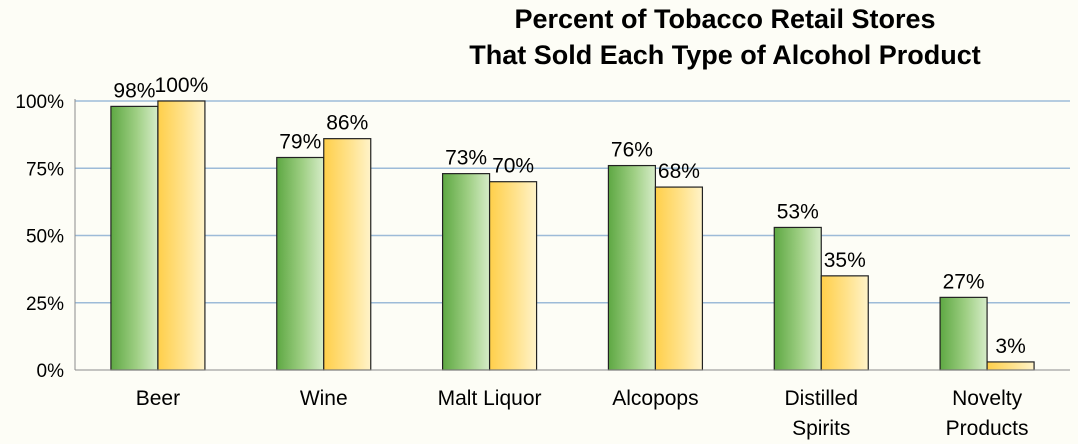 This screenshot has width=1078, height=444. Describe the element at coordinates (798, 211) in the screenshot. I see `data-label: 53%` at that location.